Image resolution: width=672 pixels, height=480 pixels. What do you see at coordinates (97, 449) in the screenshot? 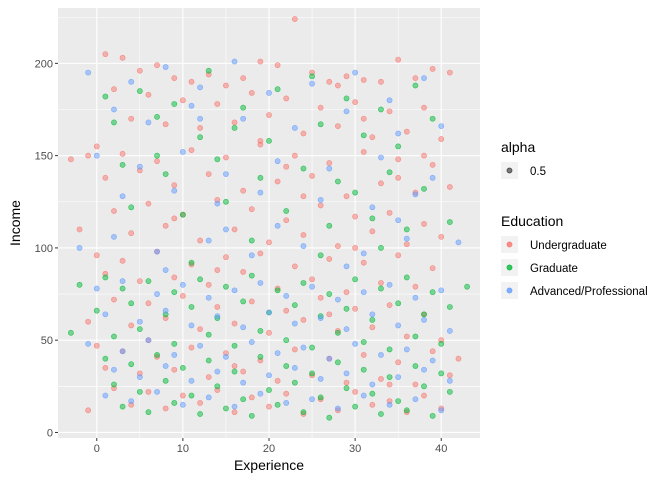
I see `x-tick-label: 0` at bounding box center [97, 449].